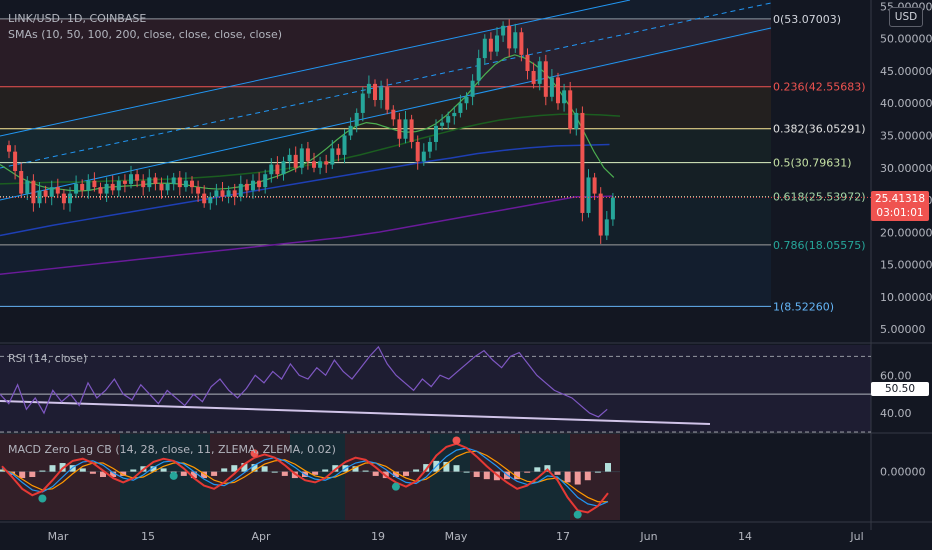  Describe the element at coordinates (745, 536) in the screenshot. I see `time-tick-label: 14` at that location.